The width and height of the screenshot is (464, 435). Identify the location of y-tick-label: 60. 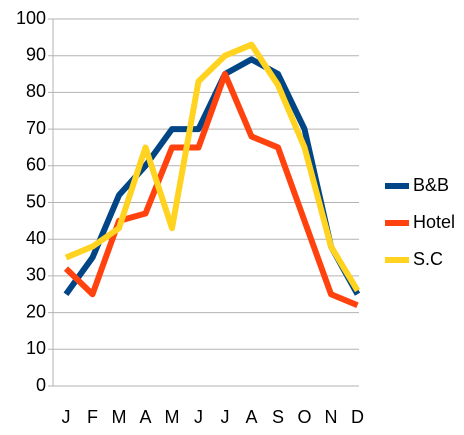
(36, 165).